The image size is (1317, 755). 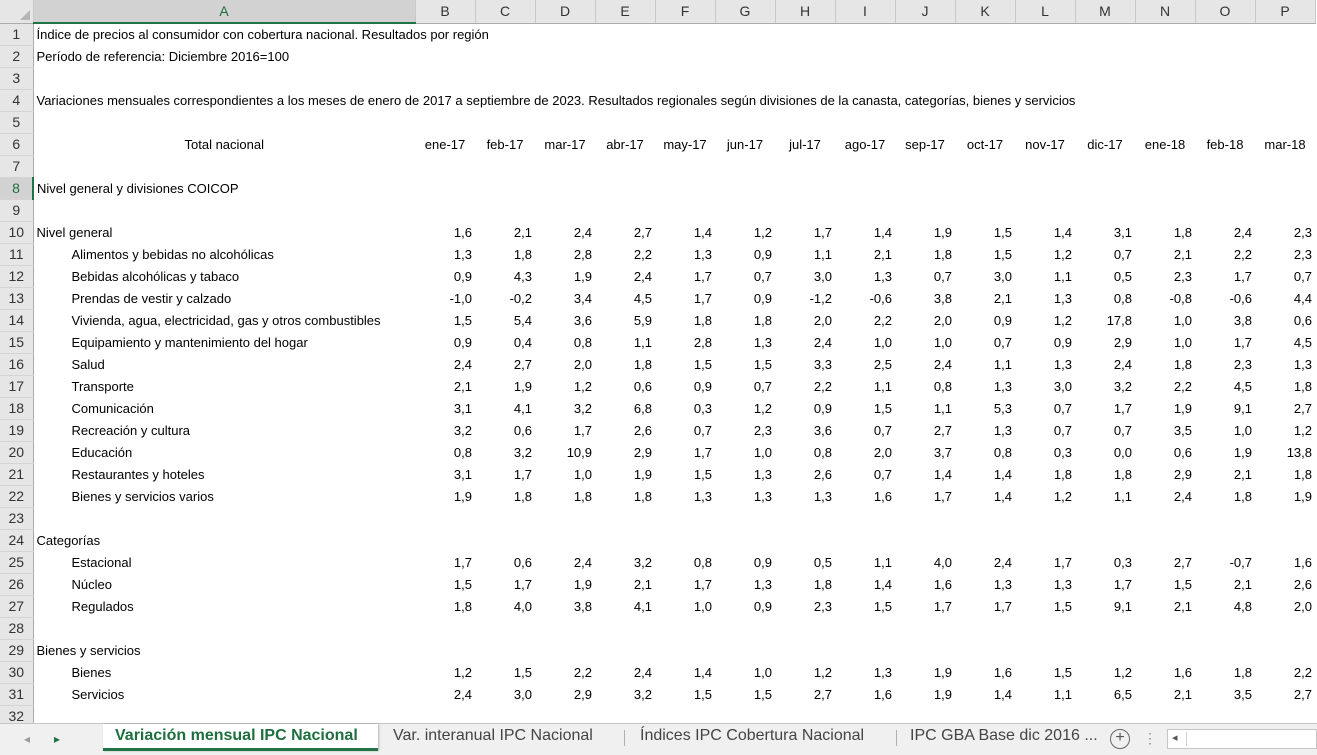 What do you see at coordinates (17, 166) in the screenshot?
I see `row-header: 7` at bounding box center [17, 166].